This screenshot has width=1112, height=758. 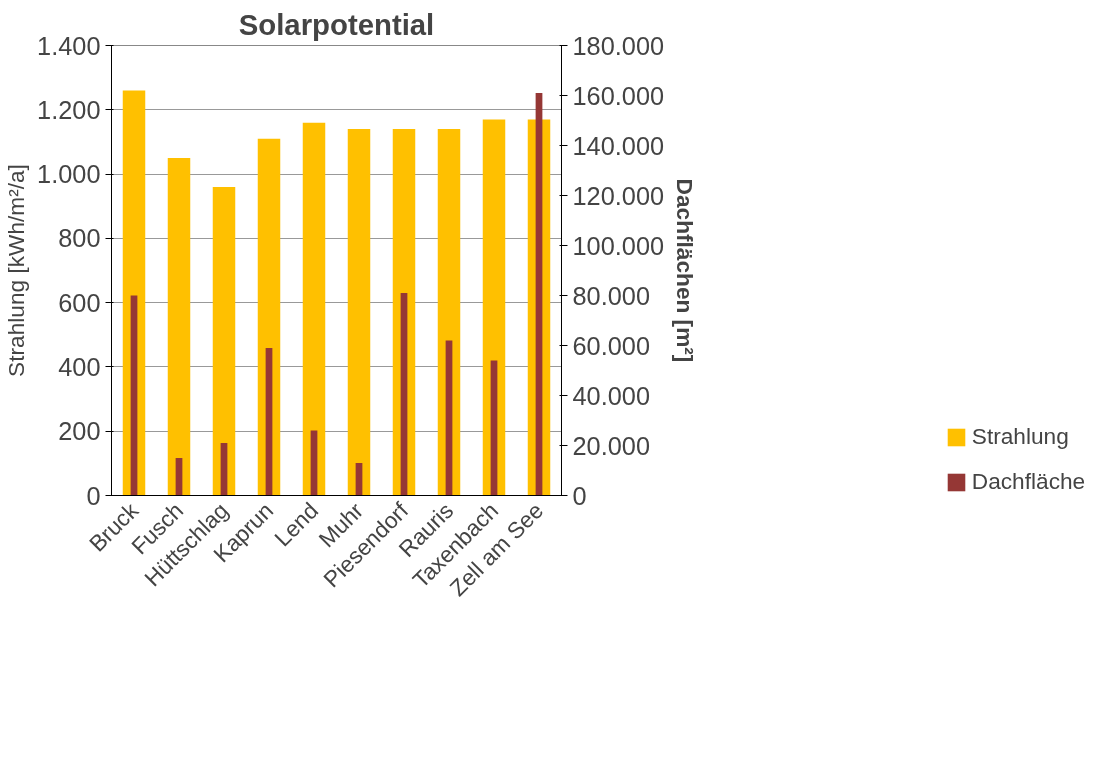 What do you see at coordinates (79, 431) in the screenshot?
I see `y-tick-label: 200` at bounding box center [79, 431].